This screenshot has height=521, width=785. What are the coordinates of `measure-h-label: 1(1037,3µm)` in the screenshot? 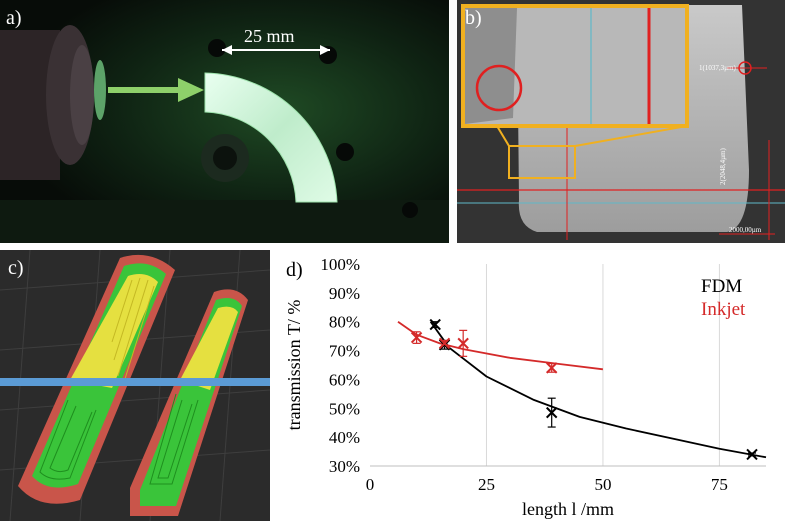 It's located at (718, 68).